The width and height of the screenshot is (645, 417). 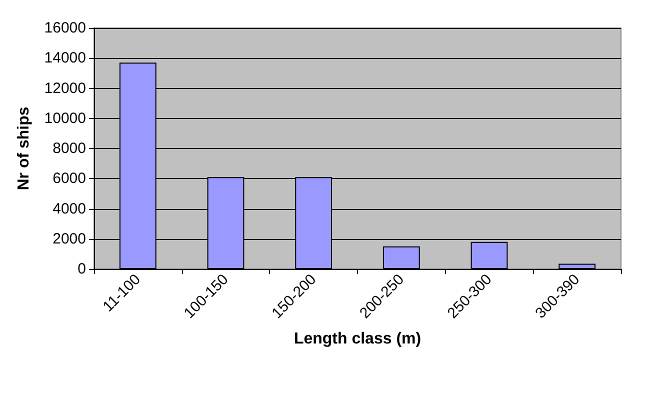 I want to click on y-tick-label: 10000, so click(x=65, y=118).